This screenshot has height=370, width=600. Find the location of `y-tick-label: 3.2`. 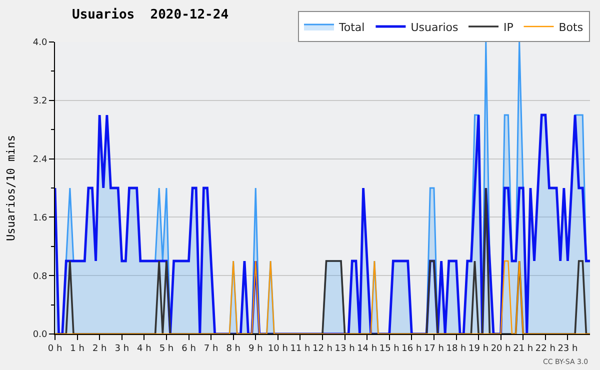

y-tick-label: 3.2 is located at coordinates (40, 101).